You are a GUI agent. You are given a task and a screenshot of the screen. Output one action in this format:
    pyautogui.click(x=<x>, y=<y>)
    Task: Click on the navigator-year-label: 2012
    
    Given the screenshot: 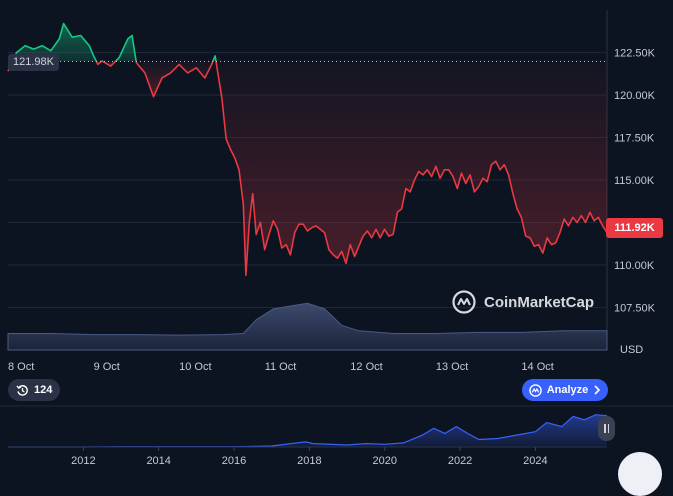 What is the action you would take?
    pyautogui.click(x=83, y=461)
    